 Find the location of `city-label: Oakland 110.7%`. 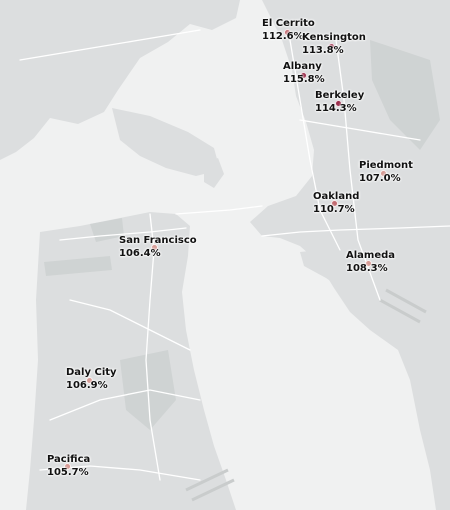

city-label: Oakland 110.7% is located at coordinates (336, 203).